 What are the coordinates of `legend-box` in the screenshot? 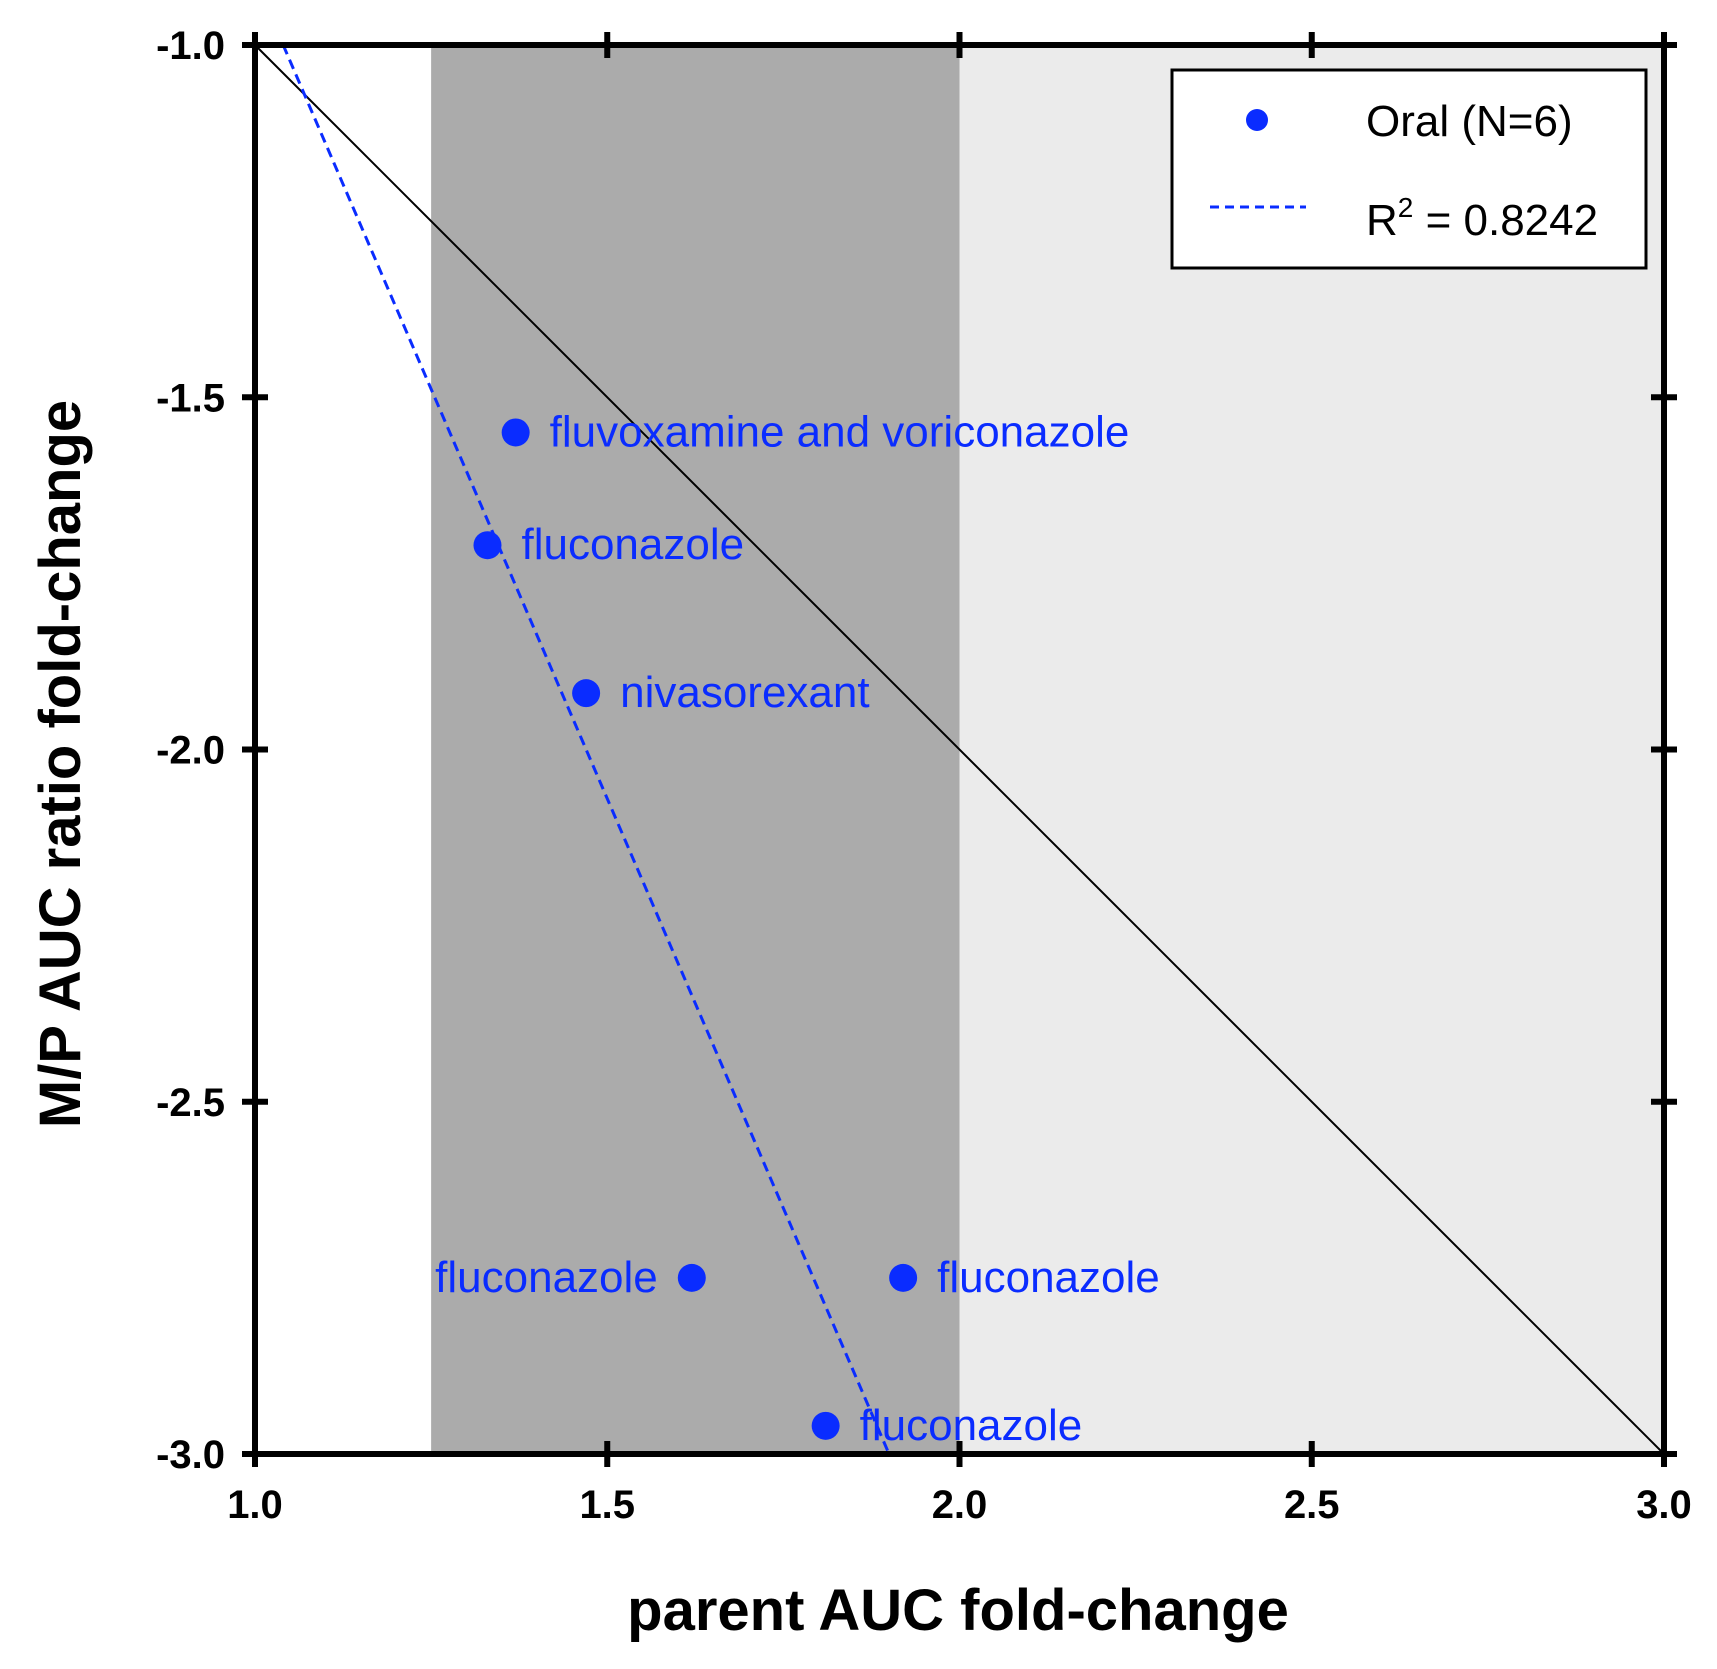 It's located at (1409, 169).